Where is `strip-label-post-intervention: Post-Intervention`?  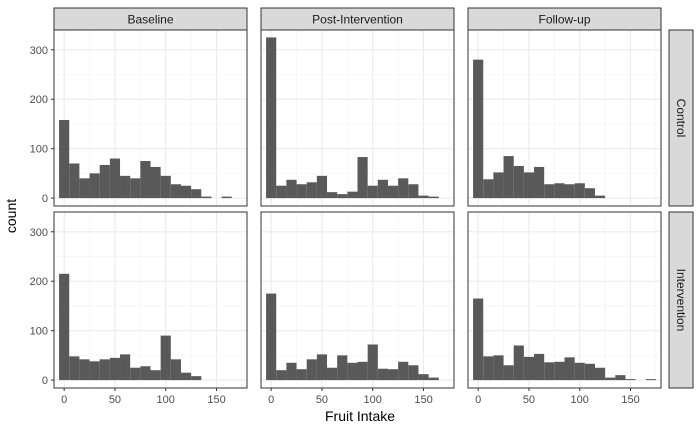
strip-label-post-intervention: Post-Intervention is located at coordinates (357, 20).